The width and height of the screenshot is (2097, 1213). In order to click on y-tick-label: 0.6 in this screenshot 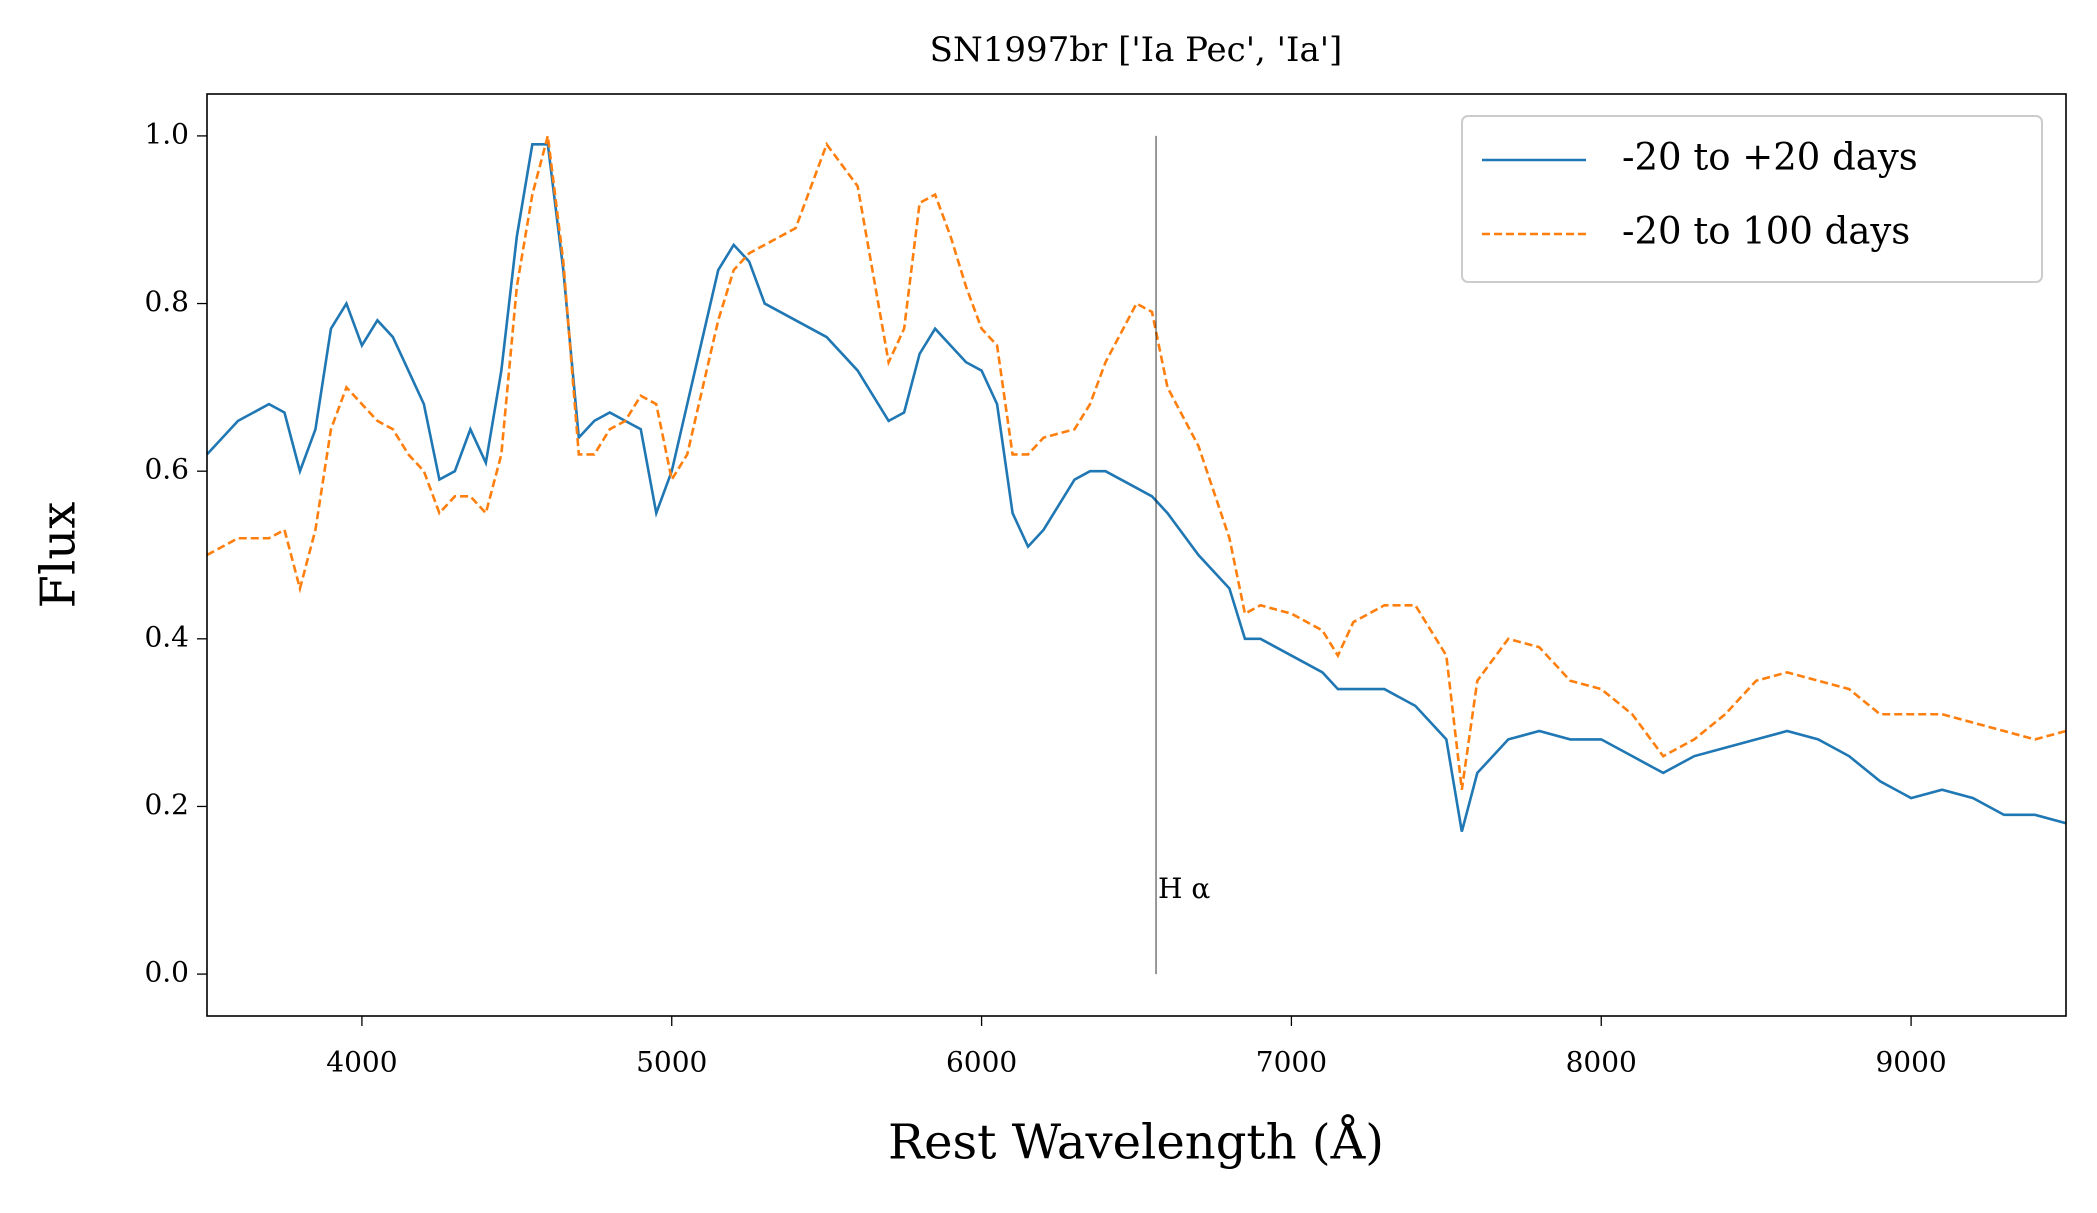, I will do `click(166, 469)`.